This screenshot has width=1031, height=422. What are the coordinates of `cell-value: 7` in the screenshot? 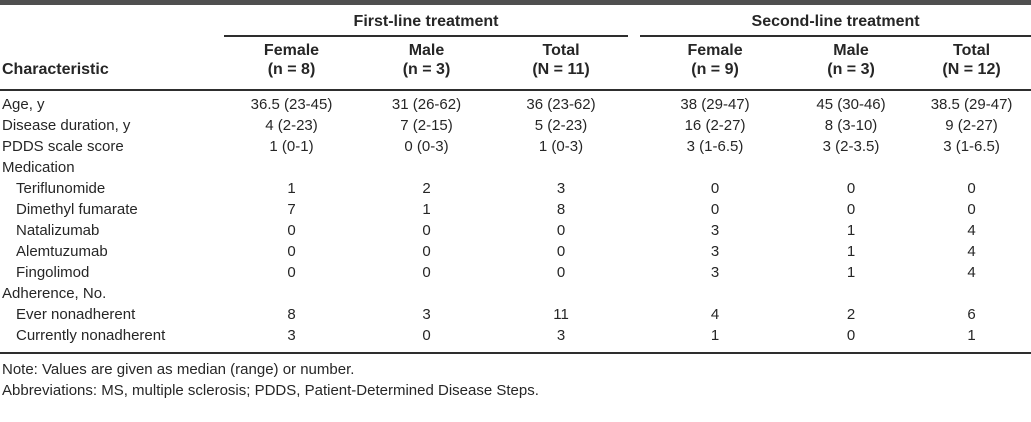 It's located at (291, 209).